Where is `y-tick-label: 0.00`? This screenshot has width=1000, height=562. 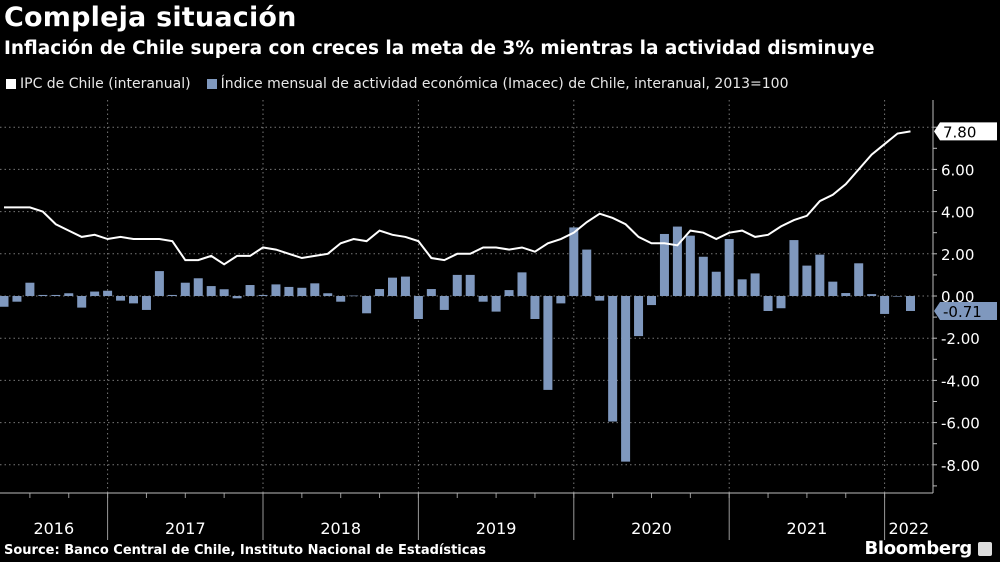 y-tick-label: 0.00 is located at coordinates (957, 297).